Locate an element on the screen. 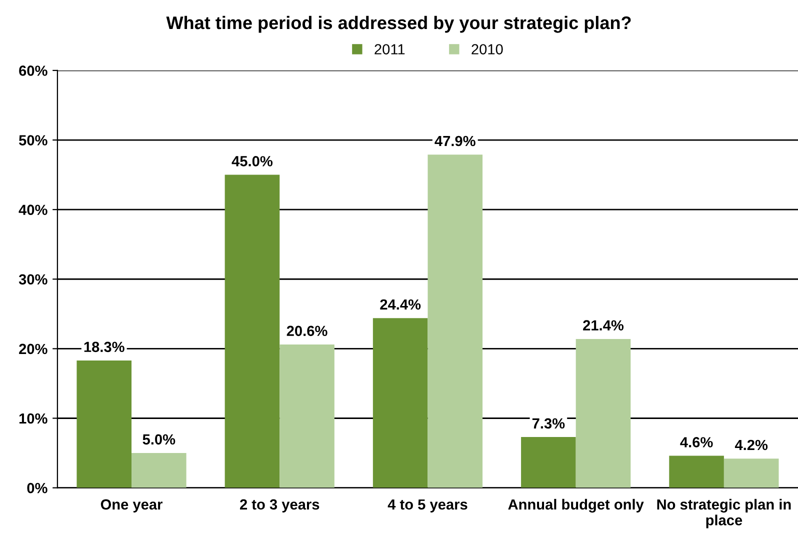  y-tick-label: 20% is located at coordinates (33, 349).